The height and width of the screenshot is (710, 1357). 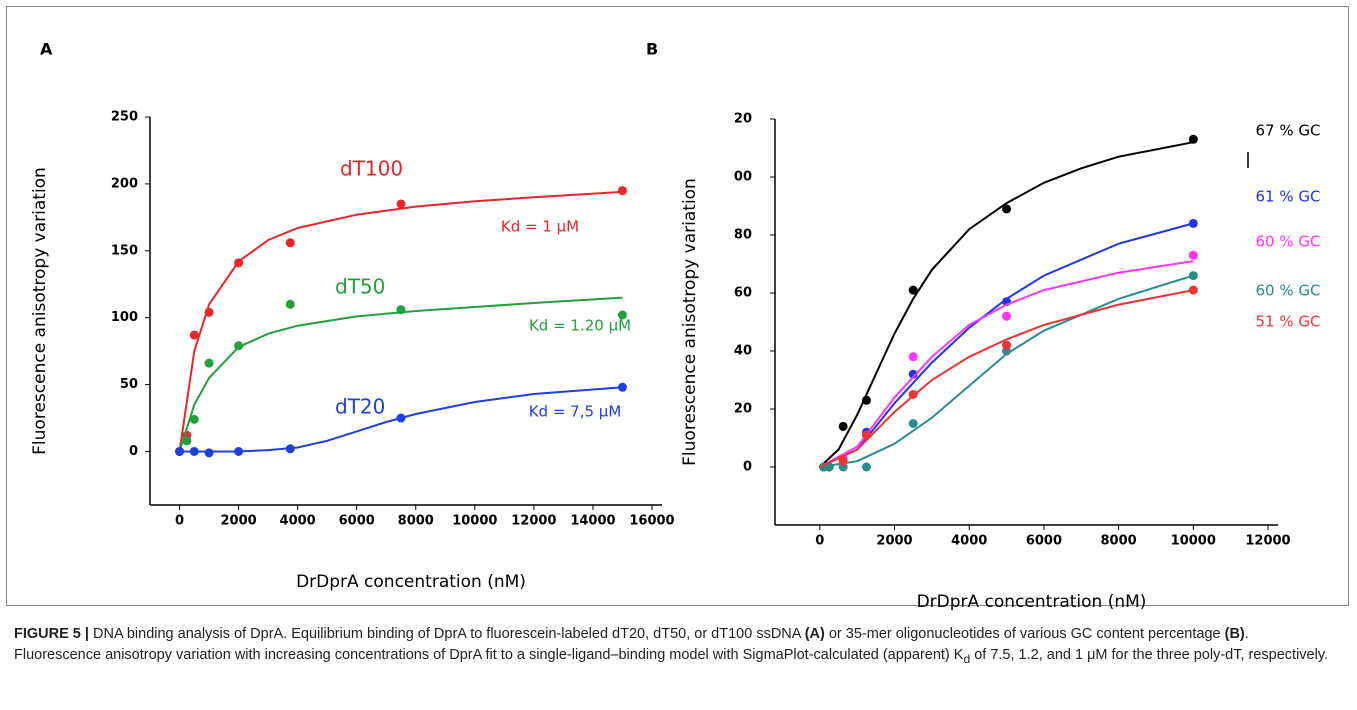 What do you see at coordinates (580, 326) in the screenshot?
I see `annotation: Kd = 1.20 µM` at bounding box center [580, 326].